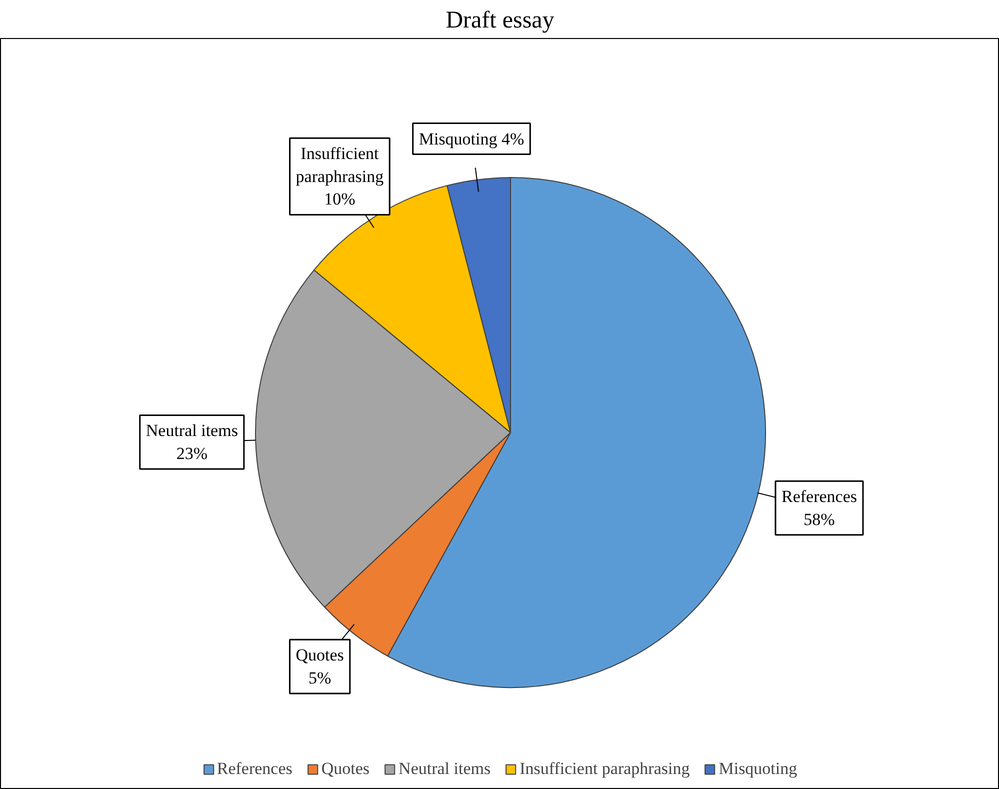 Image resolution: width=999 pixels, height=789 pixels. I want to click on legend-label: Quotes, so click(345, 769).